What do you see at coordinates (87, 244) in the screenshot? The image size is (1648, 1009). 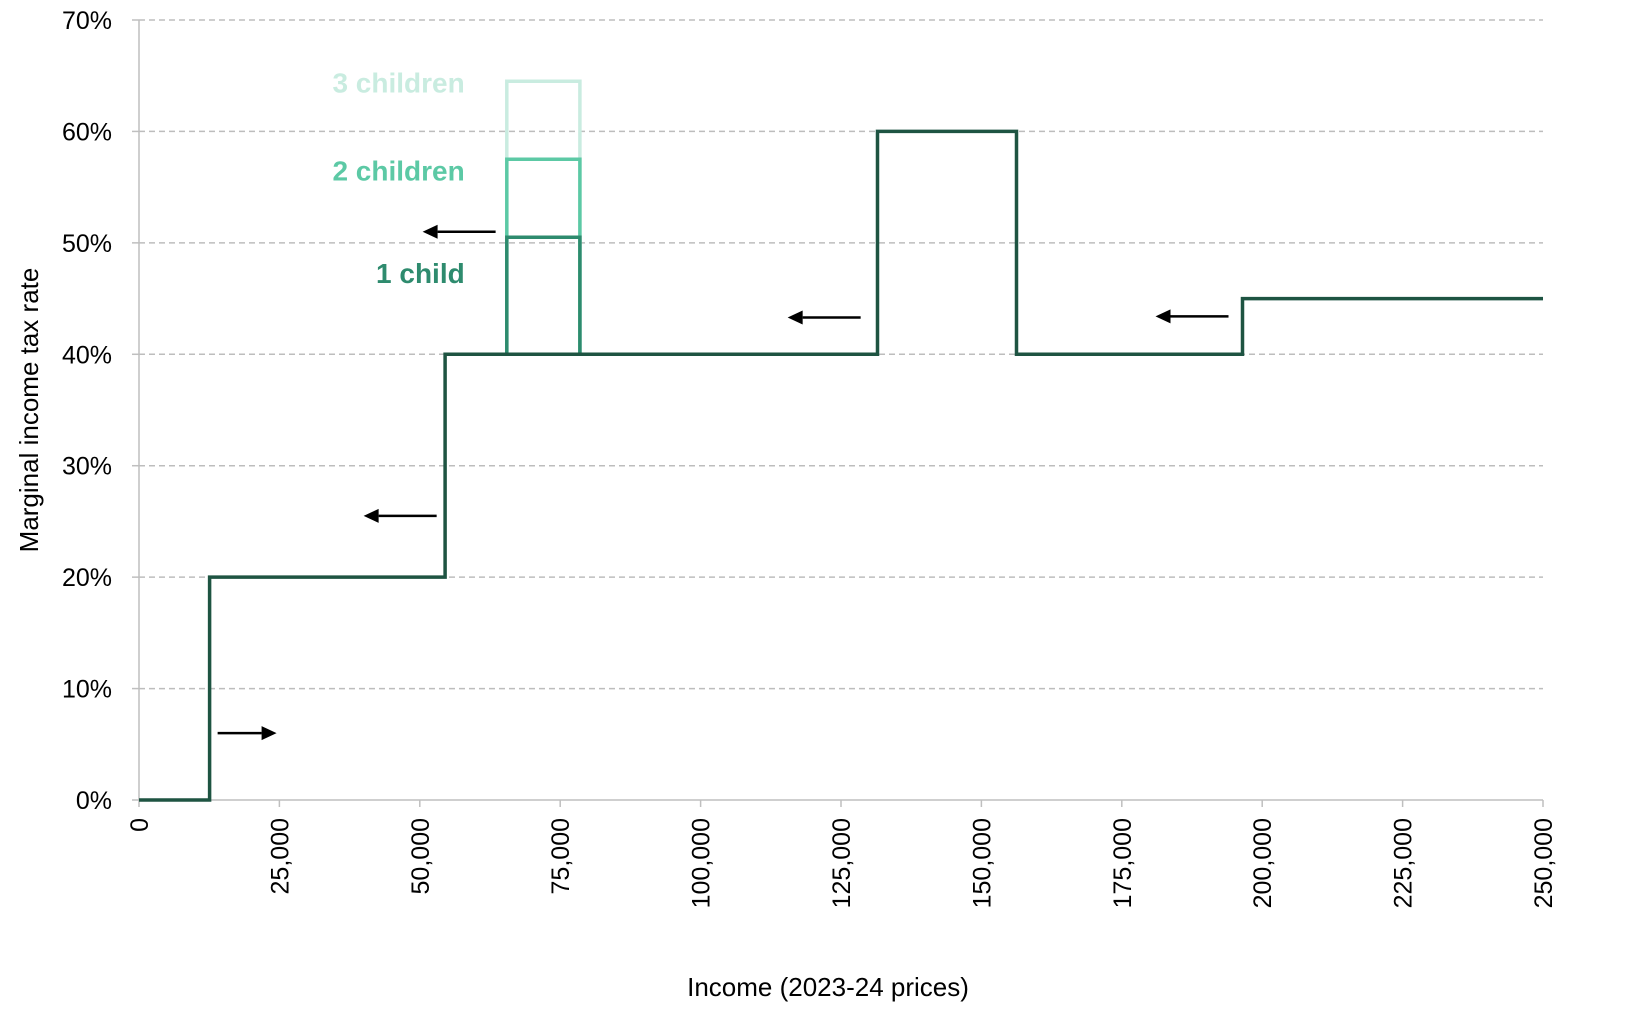 I see `y-tick-label: 50%` at bounding box center [87, 244].